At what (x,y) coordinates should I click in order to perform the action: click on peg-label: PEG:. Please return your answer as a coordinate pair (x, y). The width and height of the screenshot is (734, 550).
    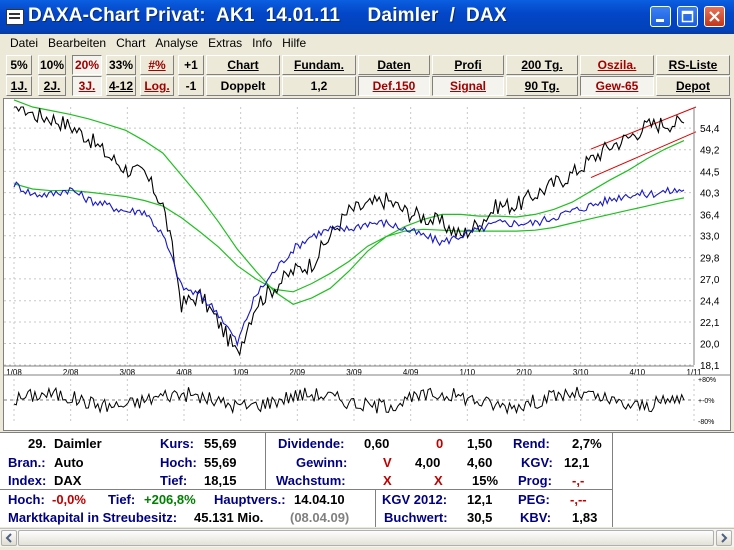
    Looking at the image, I should click on (534, 499).